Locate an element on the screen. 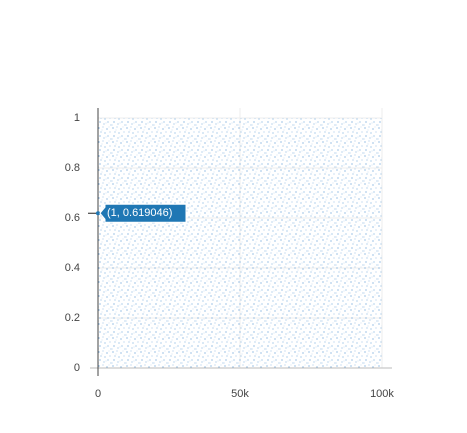  y-tick-label: 1 is located at coordinates (77, 118).